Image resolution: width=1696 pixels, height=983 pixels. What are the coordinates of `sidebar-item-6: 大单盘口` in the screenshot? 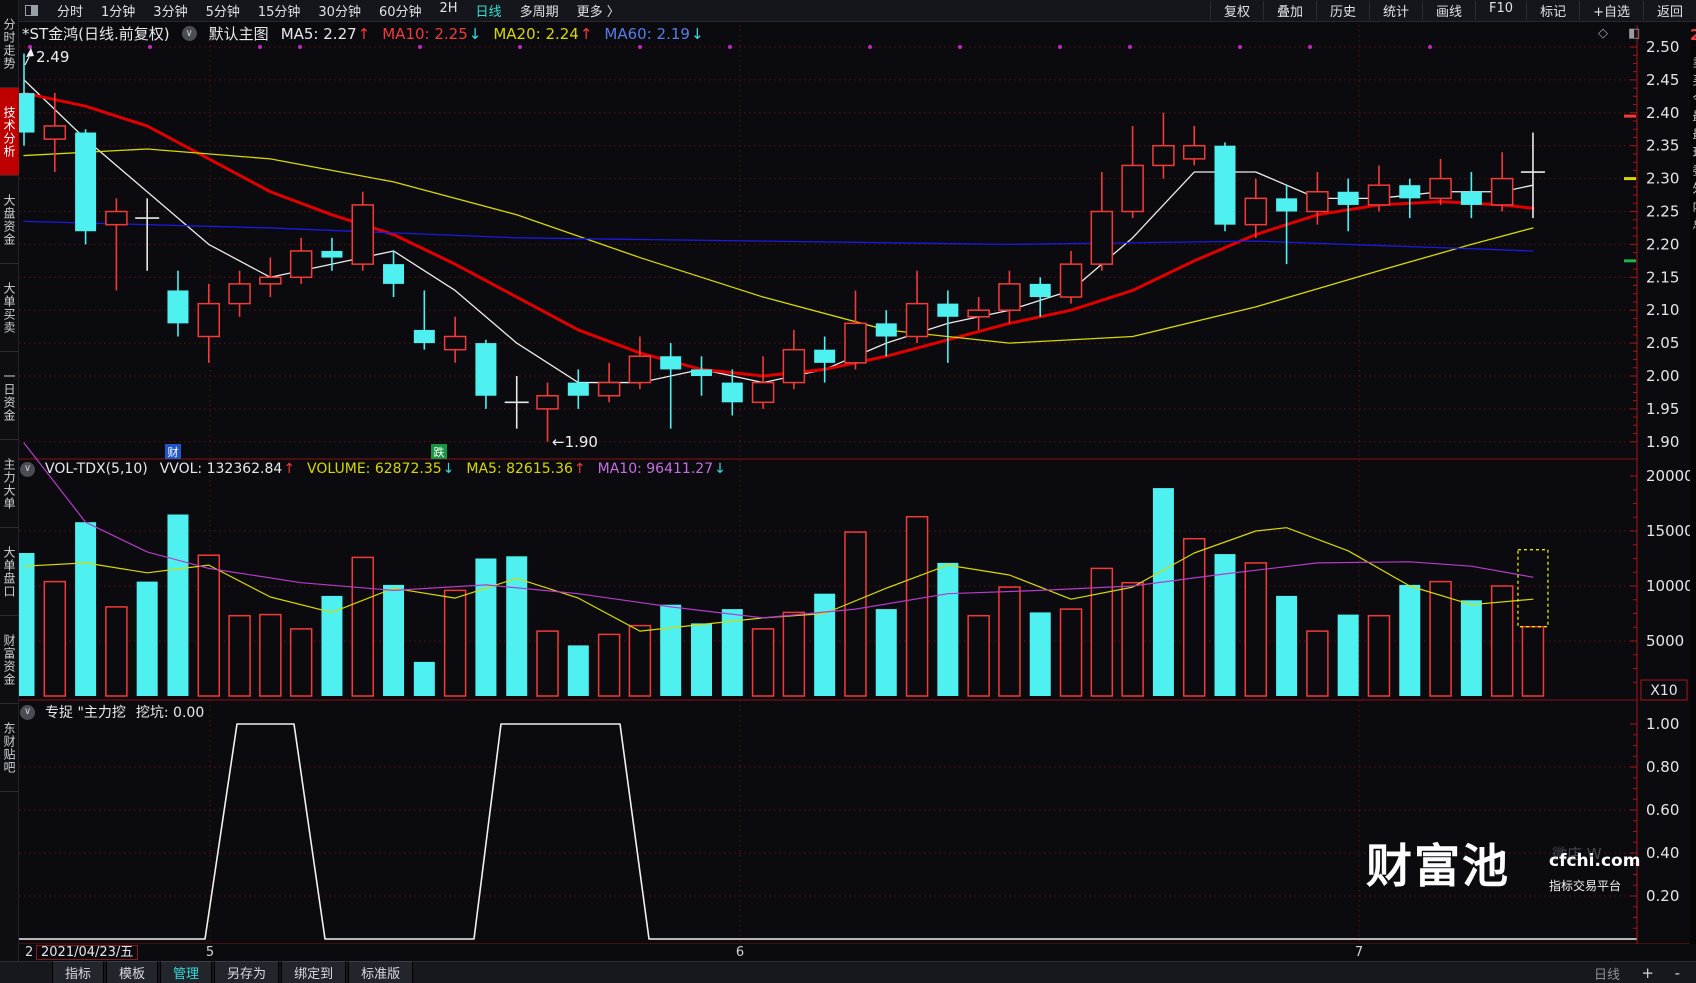 It's located at (9, 572).